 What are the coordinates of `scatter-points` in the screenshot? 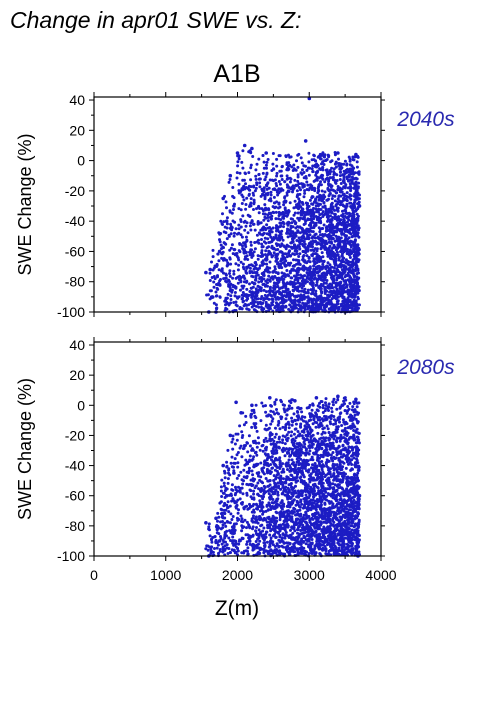 It's located at (283, 476).